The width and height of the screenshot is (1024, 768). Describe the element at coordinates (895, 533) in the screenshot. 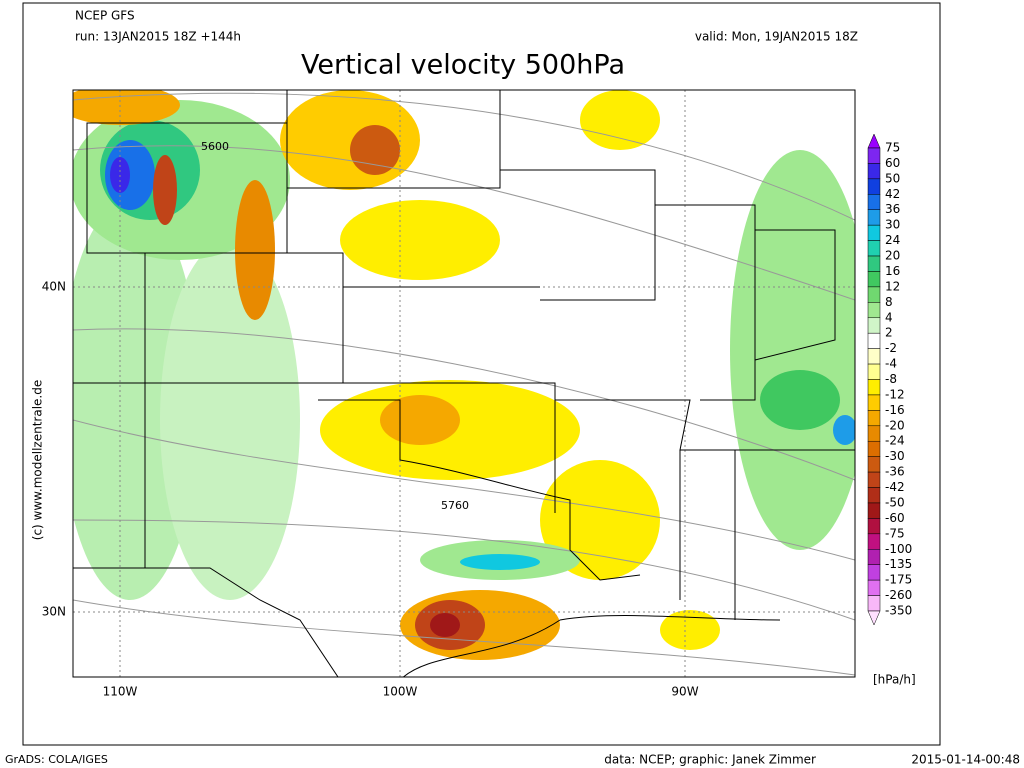

I see `legend-label: -75` at that location.